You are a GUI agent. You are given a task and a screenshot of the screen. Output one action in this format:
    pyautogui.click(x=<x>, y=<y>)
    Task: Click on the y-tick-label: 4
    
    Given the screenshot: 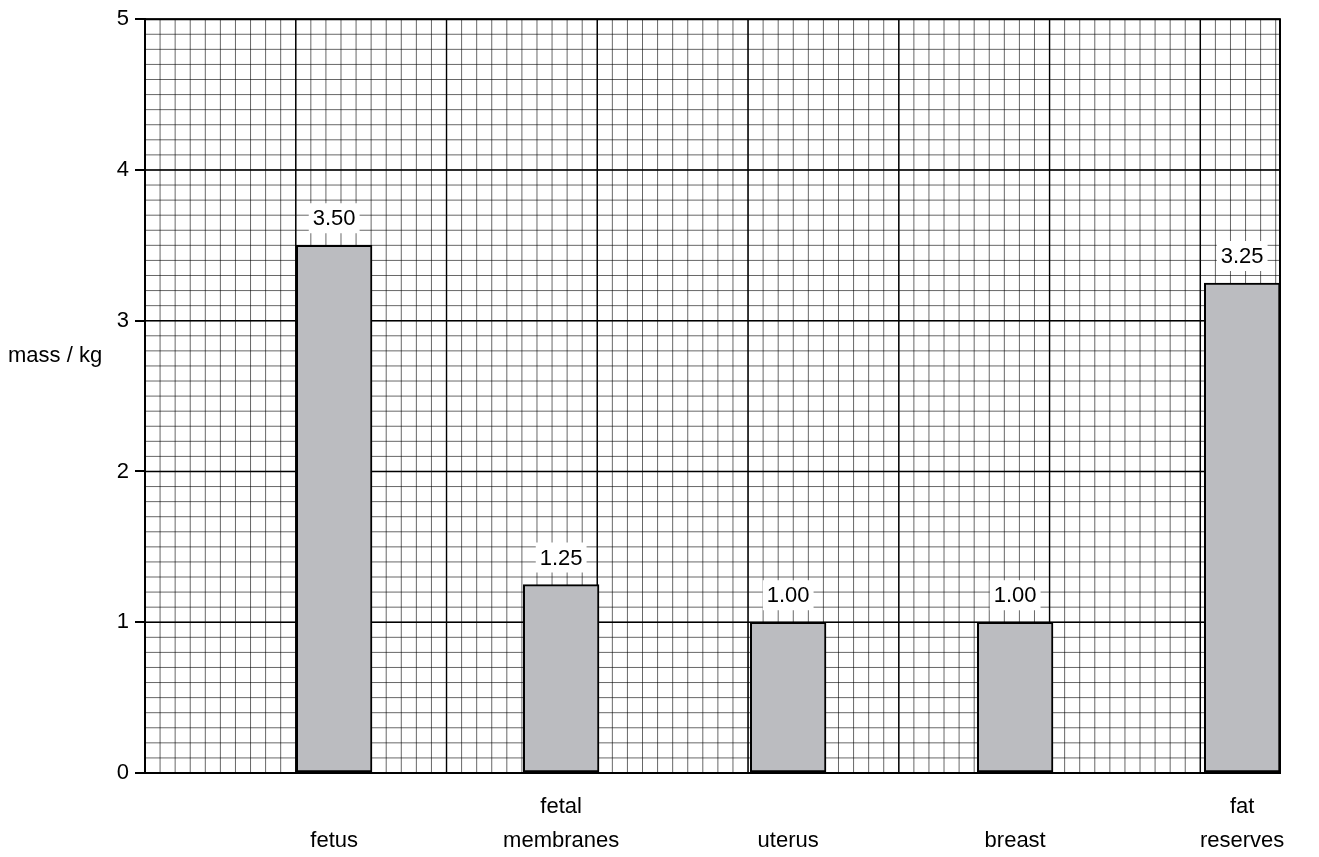 What is the action you would take?
    pyautogui.click(x=122, y=169)
    